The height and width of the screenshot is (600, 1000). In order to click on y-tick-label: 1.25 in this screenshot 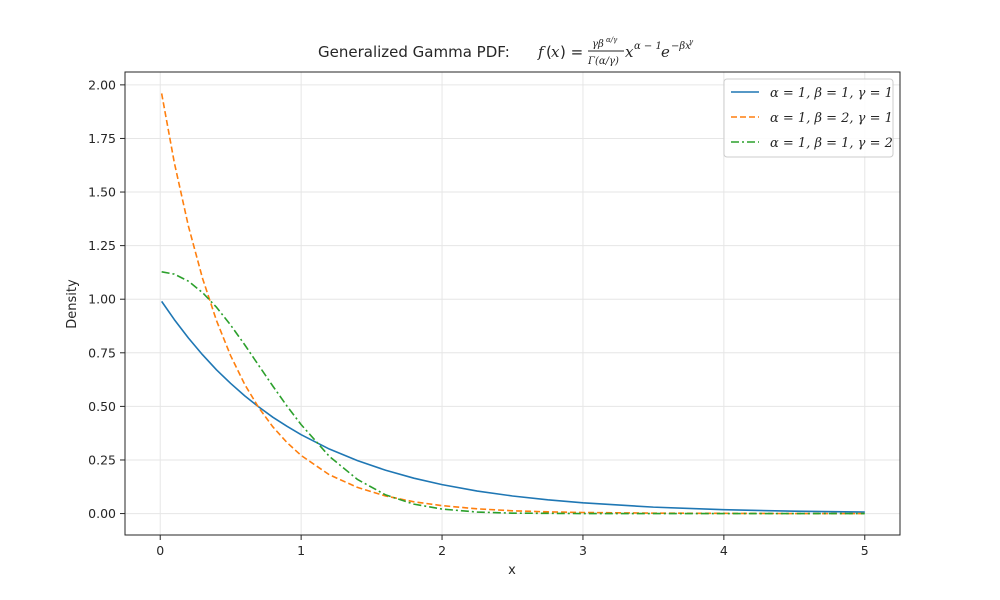, I will do `click(102, 245)`.